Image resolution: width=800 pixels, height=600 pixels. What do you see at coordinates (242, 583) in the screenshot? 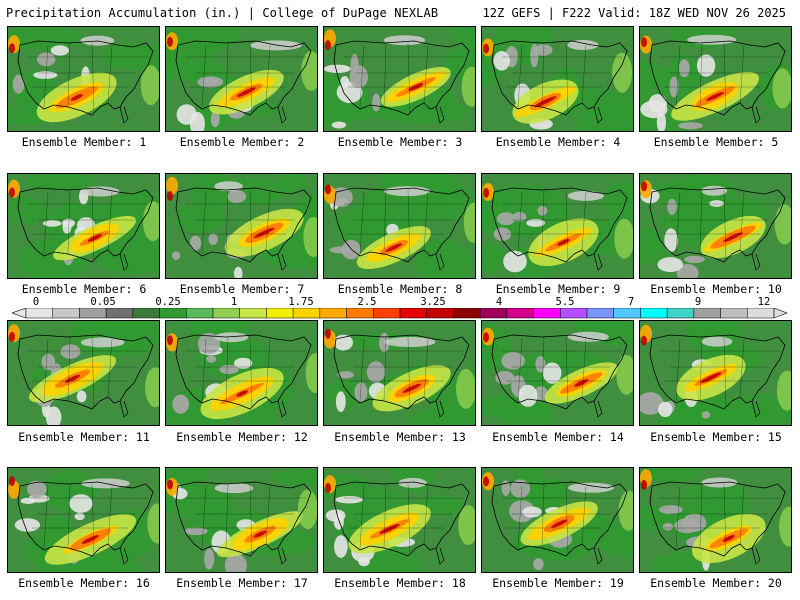
I see `ensemble-member-label: Ensemble Member: 17` at bounding box center [242, 583].